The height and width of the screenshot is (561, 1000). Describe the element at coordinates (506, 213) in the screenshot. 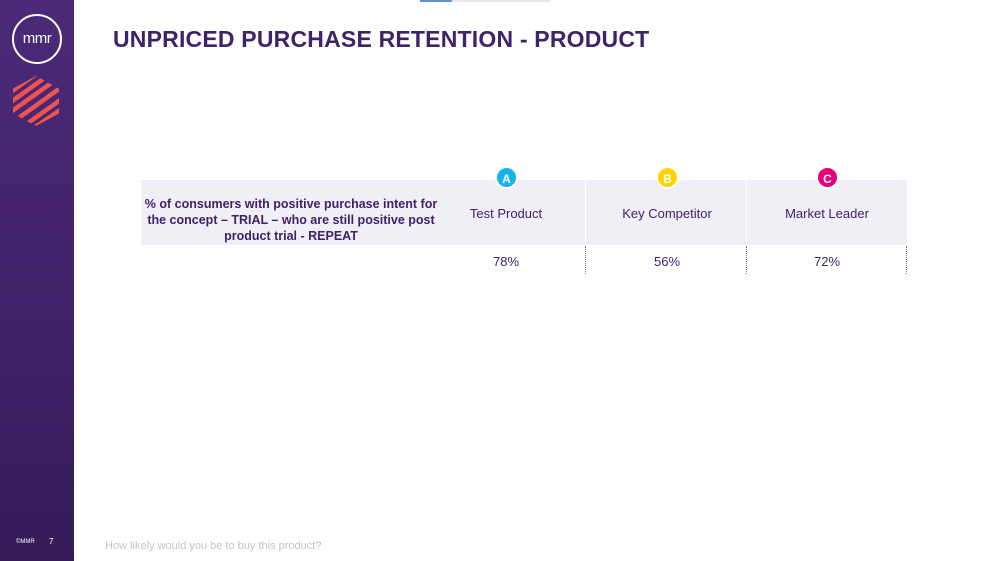

I see `column-header: Test Product` at that location.